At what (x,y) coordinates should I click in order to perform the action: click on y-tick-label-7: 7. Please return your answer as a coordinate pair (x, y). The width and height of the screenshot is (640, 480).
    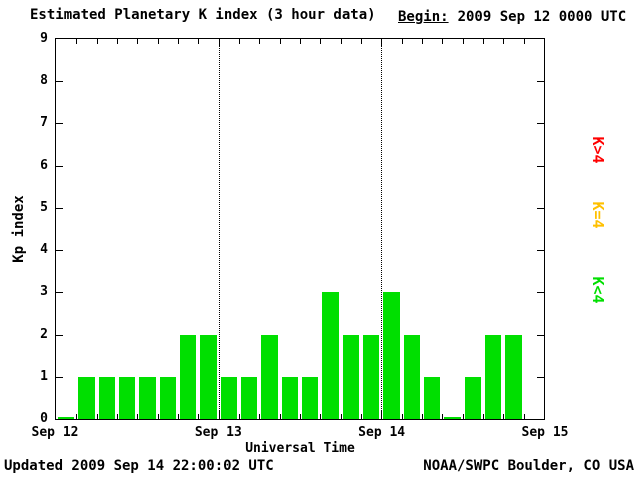
    Looking at the image, I should click on (44, 123).